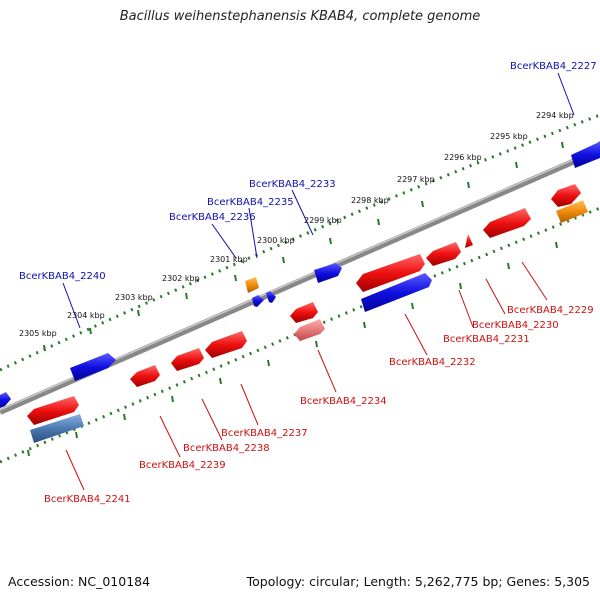  I want to click on kbp-label: 2294 kbp, so click(555, 115).